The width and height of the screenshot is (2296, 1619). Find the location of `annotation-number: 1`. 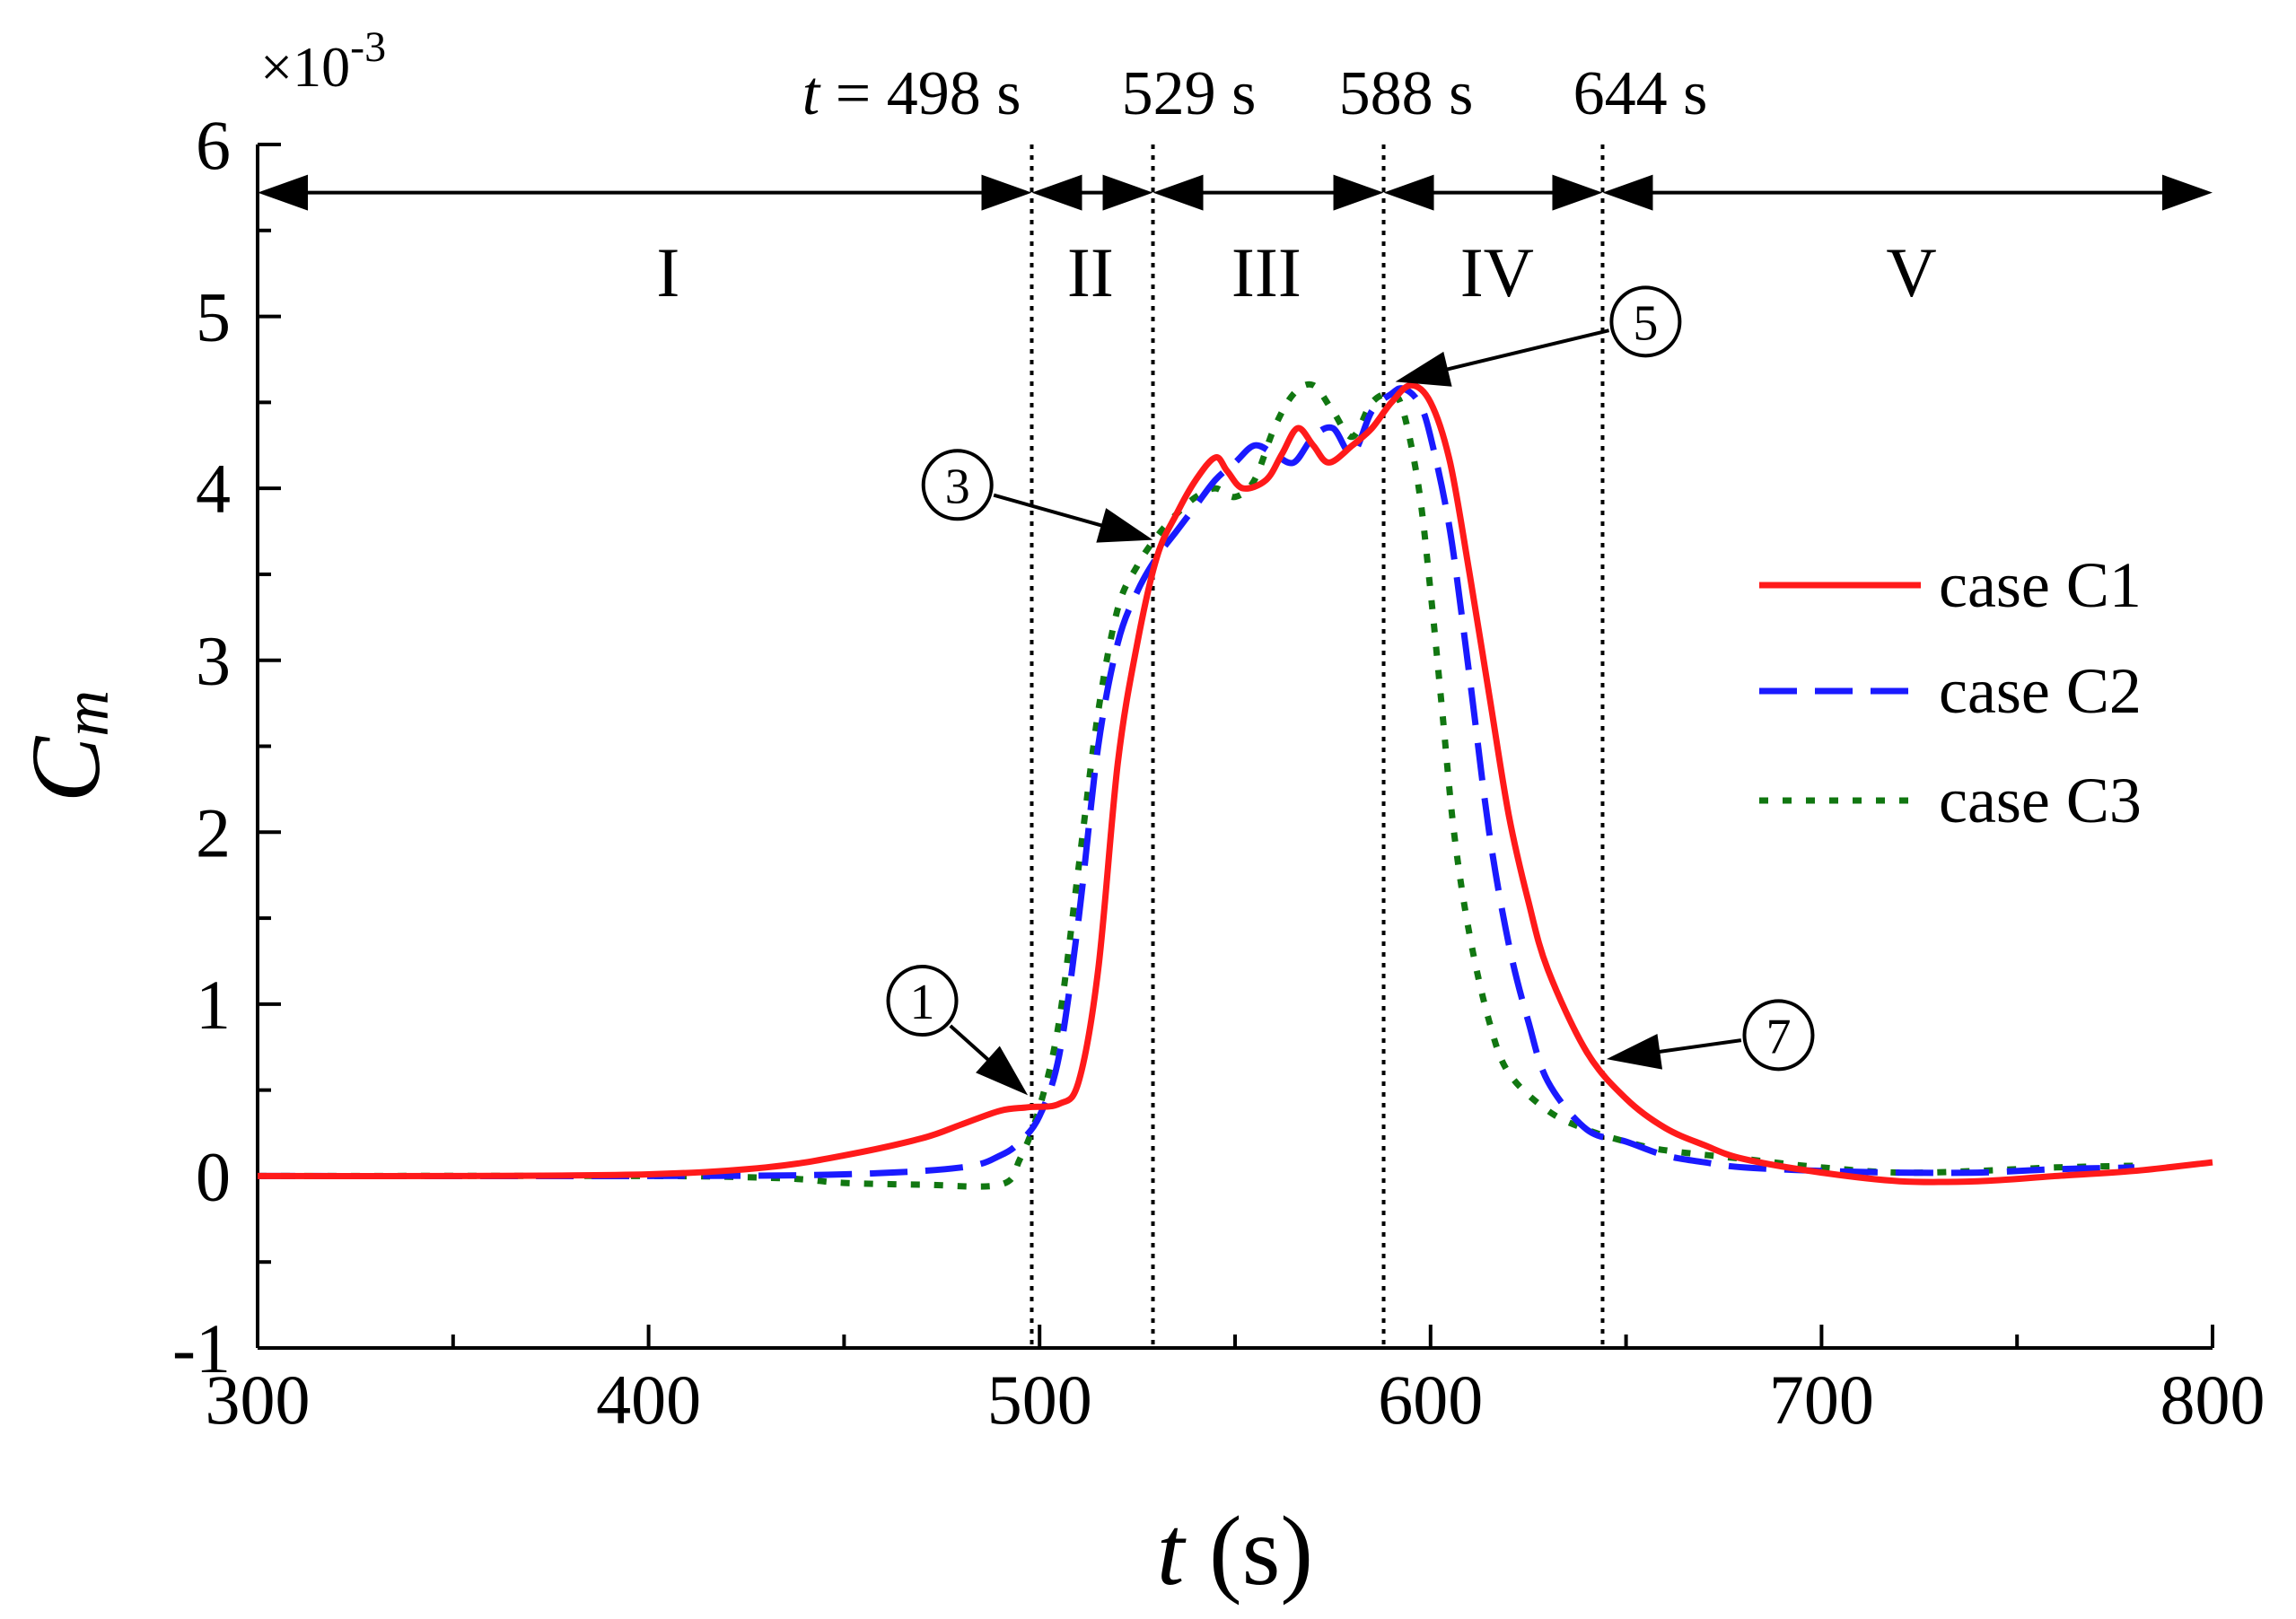

annotation-number: 1 is located at coordinates (922, 1003).